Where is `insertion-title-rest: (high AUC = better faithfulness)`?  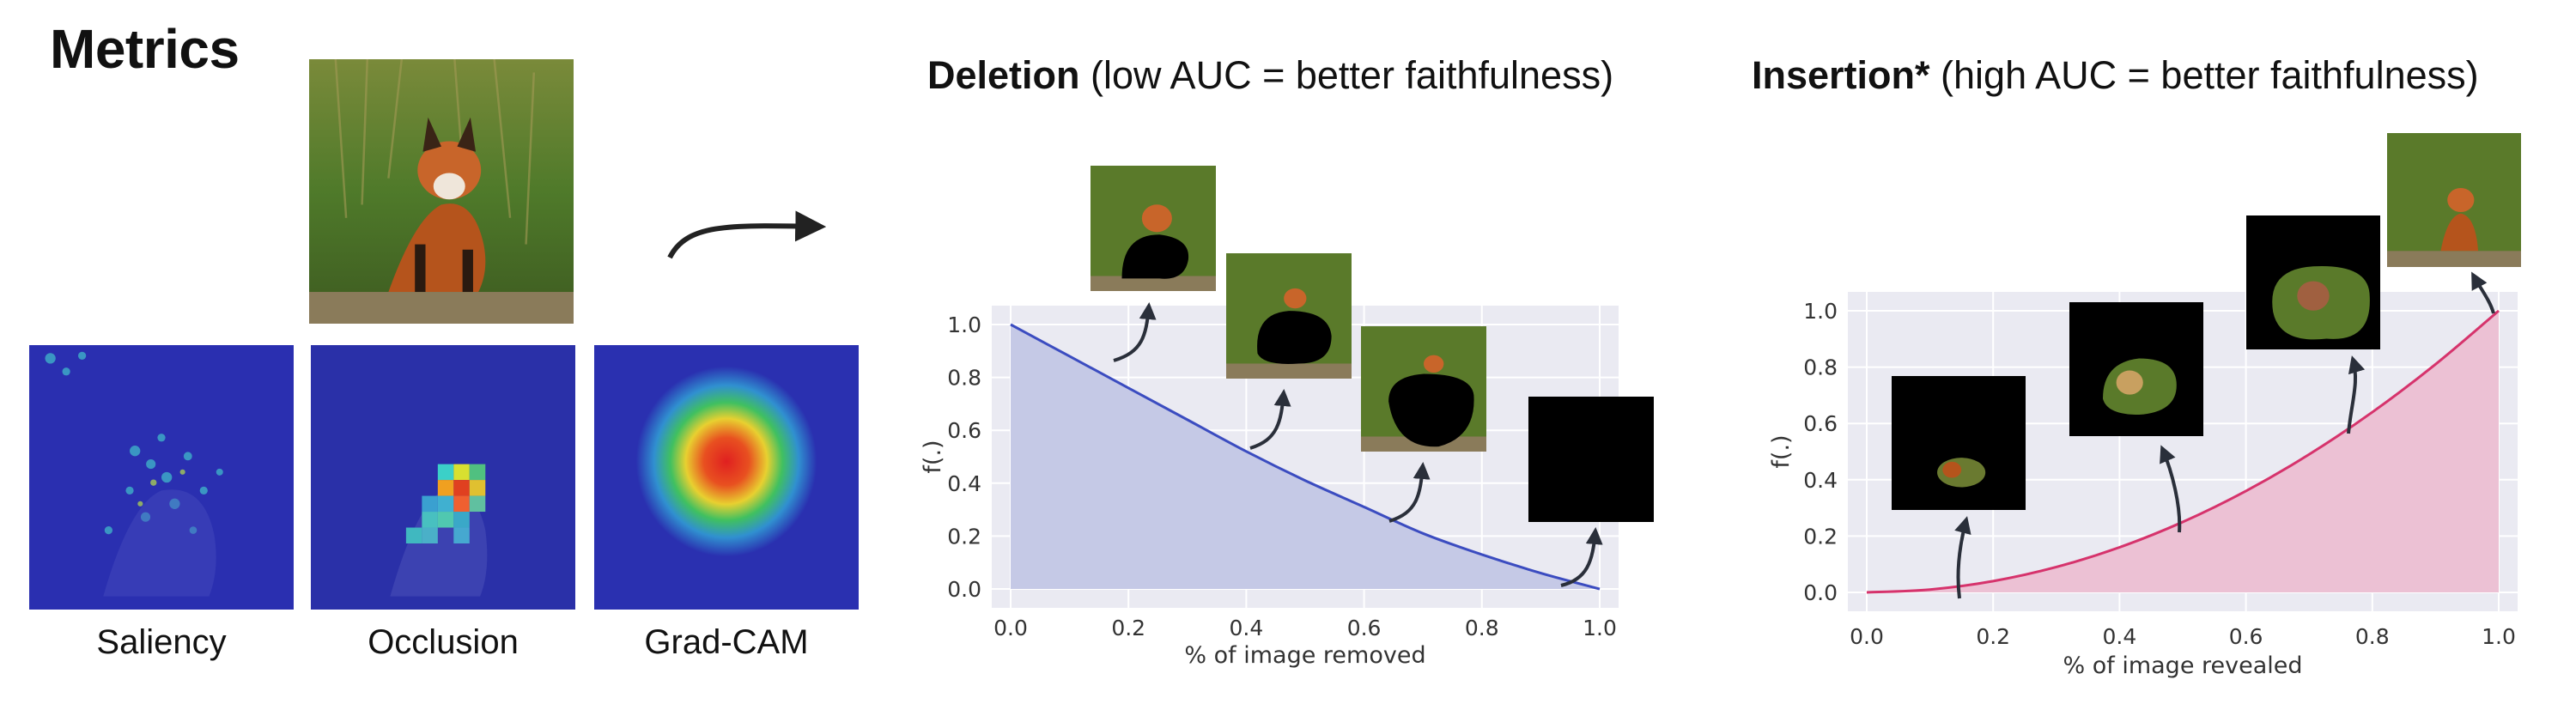 insertion-title-rest: (high AUC = better faithfulness) is located at coordinates (2204, 75).